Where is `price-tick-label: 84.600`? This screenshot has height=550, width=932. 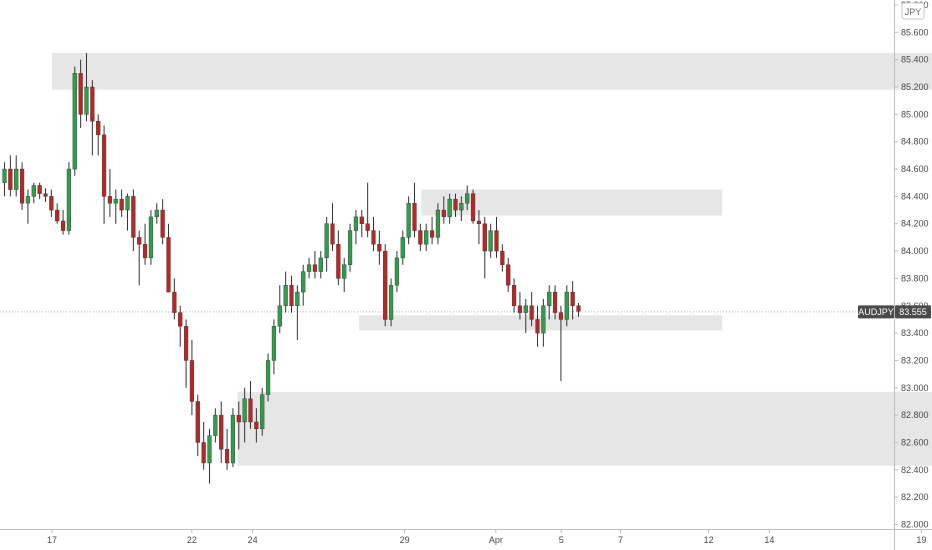
price-tick-label: 84.600 is located at coordinates (915, 169).